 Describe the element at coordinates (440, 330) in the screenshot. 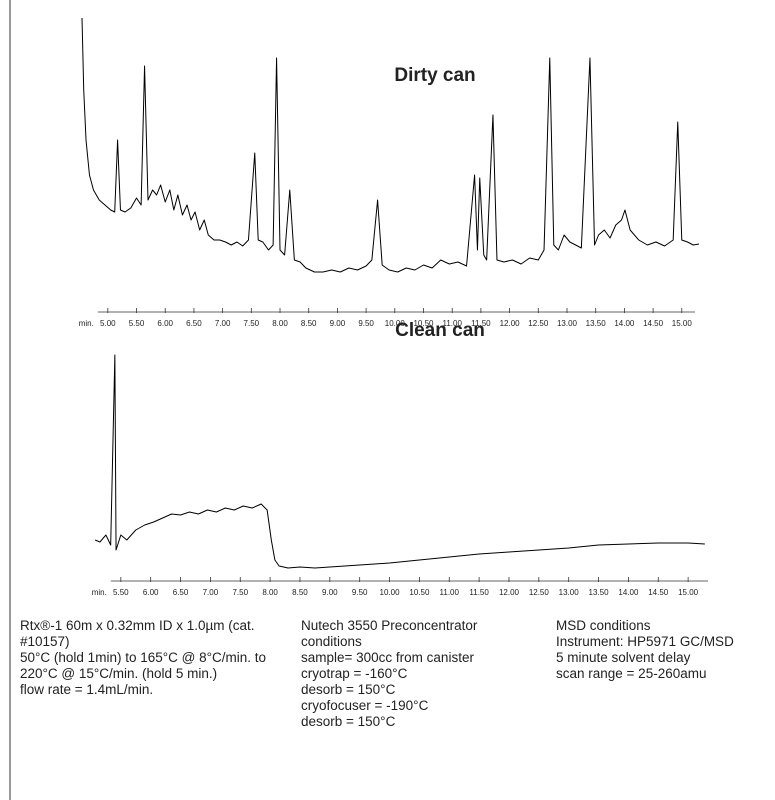

I see `chart-title: Clean can` at that location.